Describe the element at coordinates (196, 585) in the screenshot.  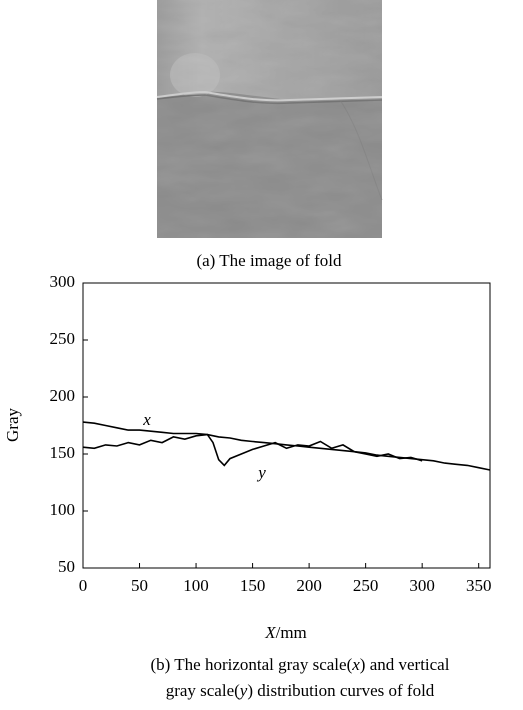
I see `x-tick-label: 100` at that location.